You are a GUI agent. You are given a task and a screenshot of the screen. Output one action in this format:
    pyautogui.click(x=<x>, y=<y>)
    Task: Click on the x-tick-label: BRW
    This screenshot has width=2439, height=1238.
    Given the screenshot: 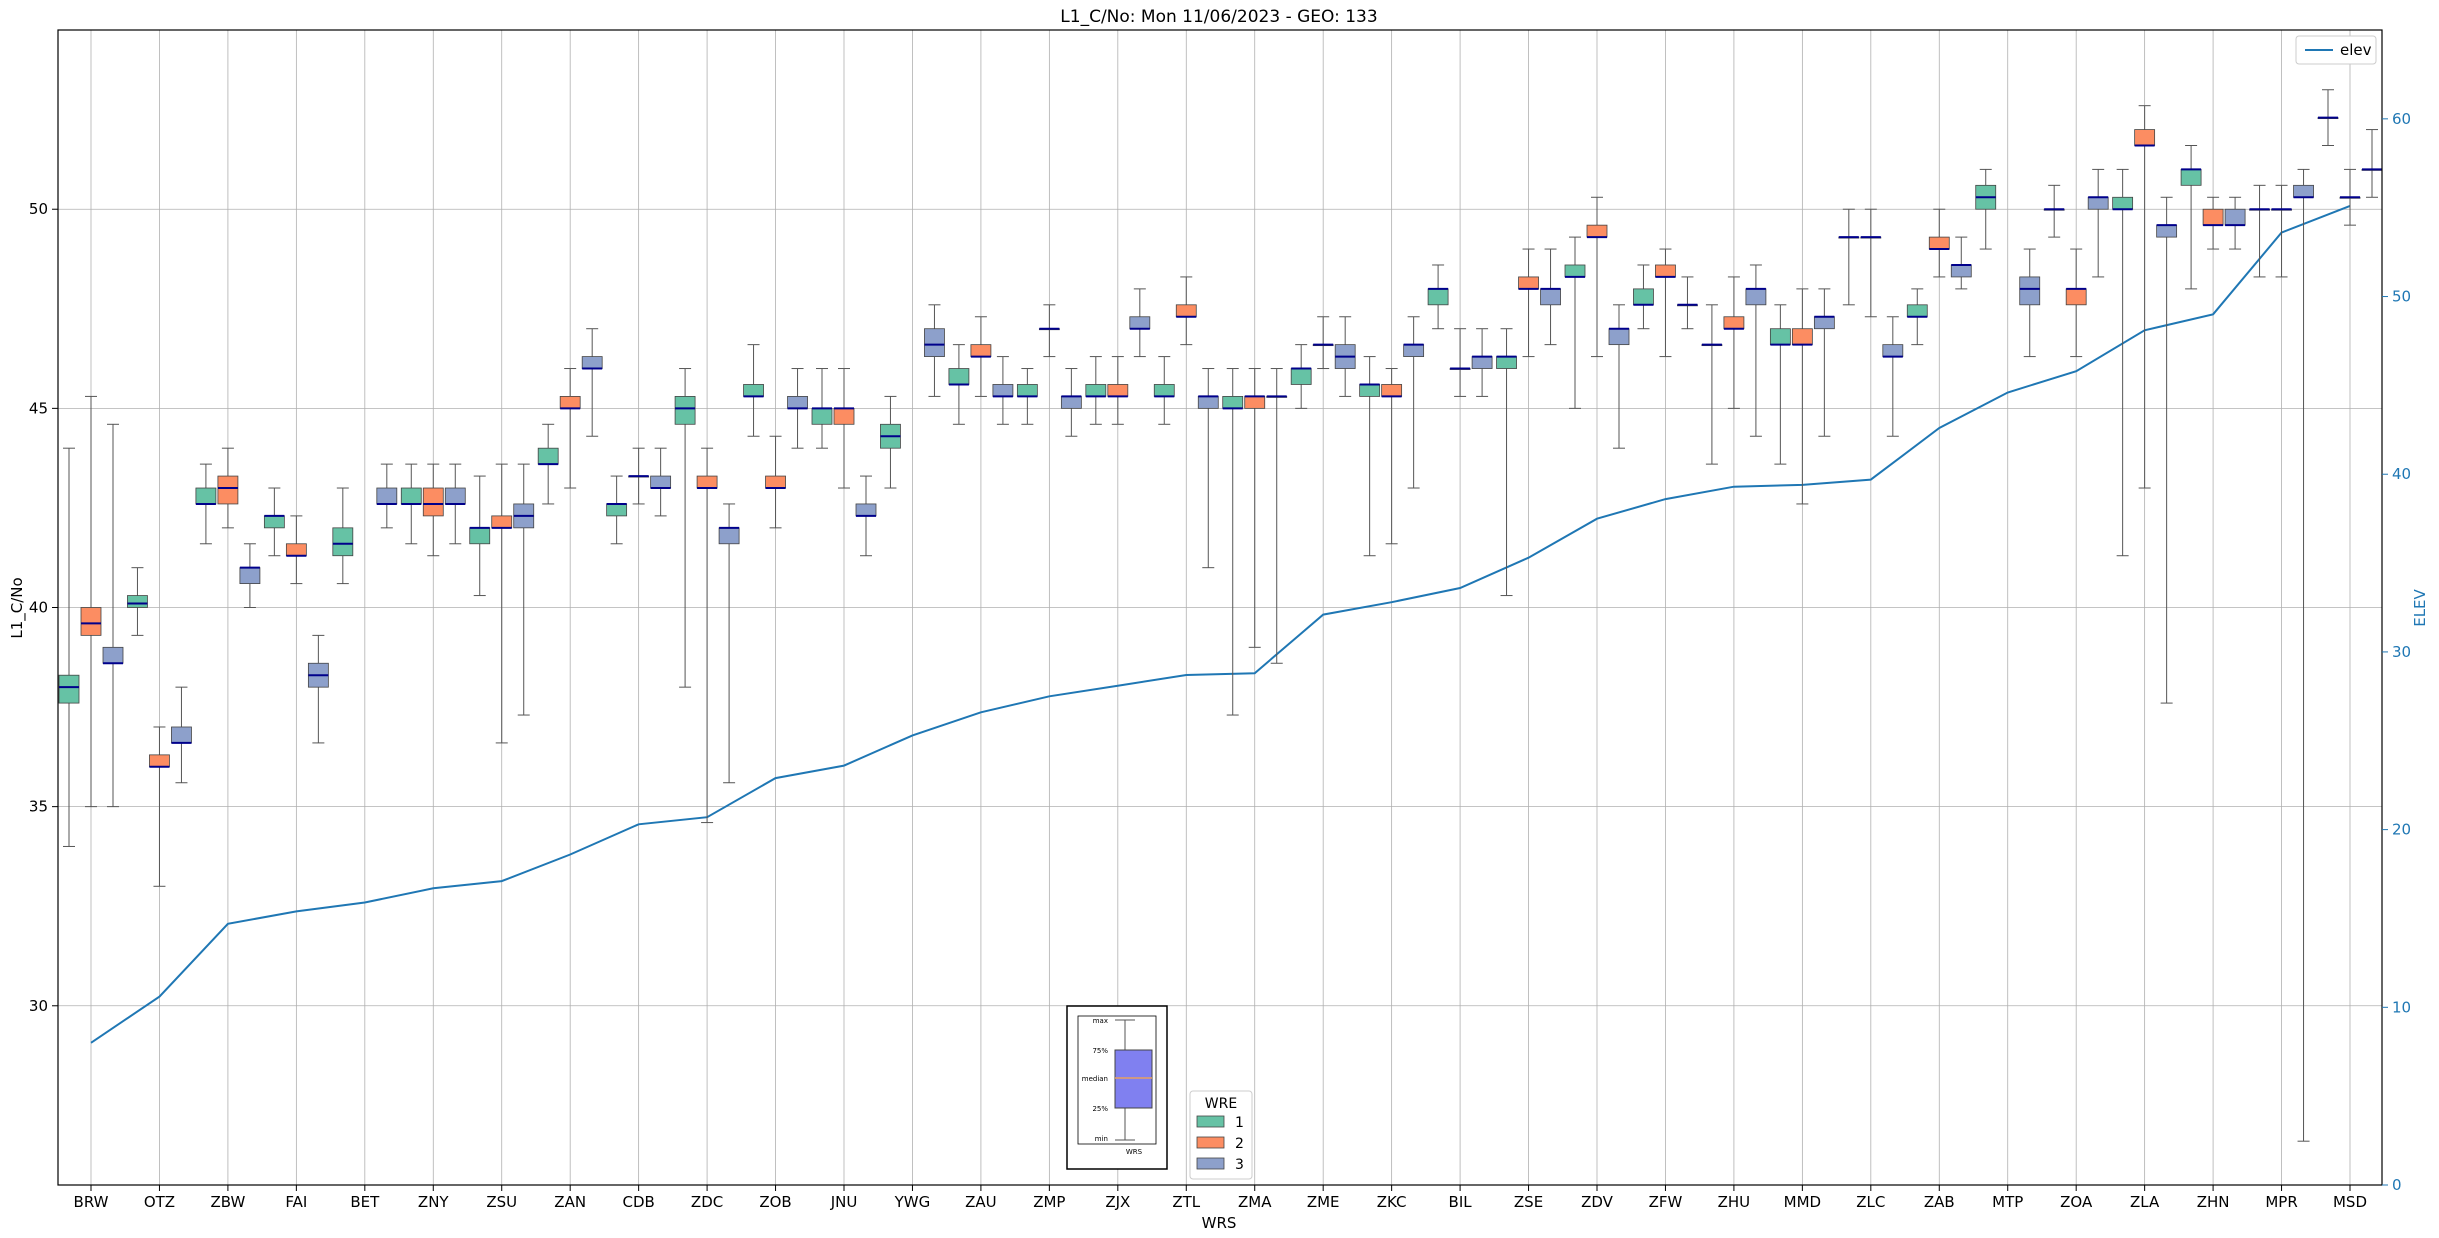 What is the action you would take?
    pyautogui.click(x=91, y=1202)
    